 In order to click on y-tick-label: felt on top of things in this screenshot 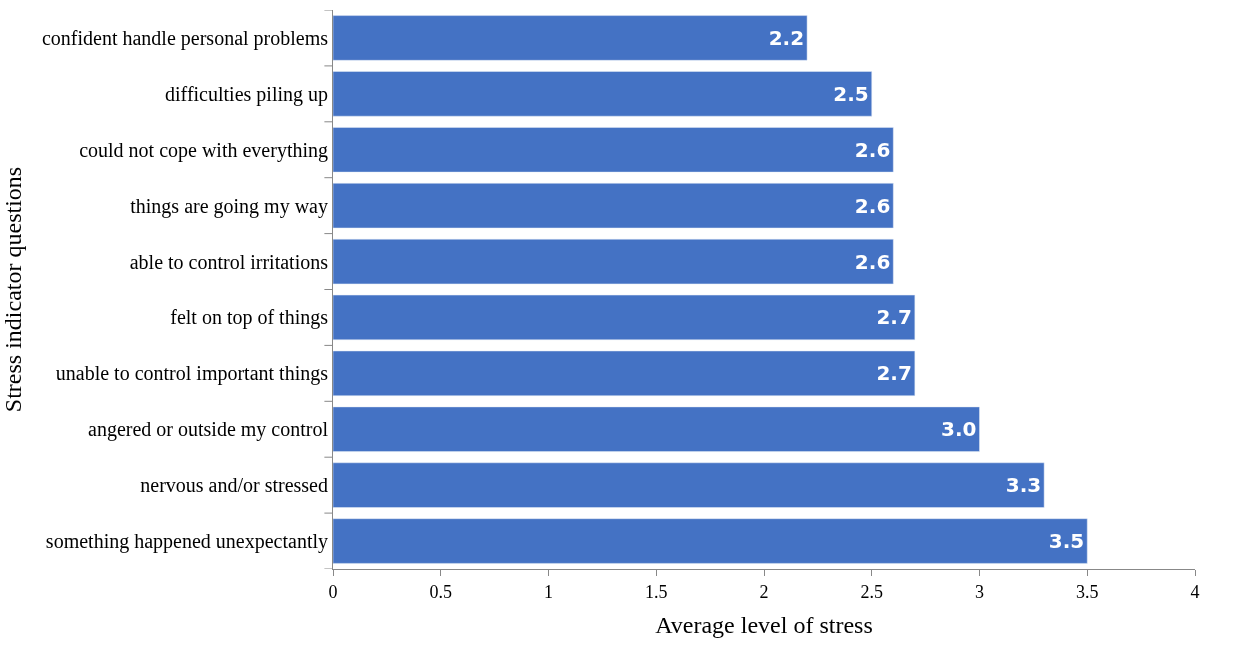, I will do `click(249, 318)`.